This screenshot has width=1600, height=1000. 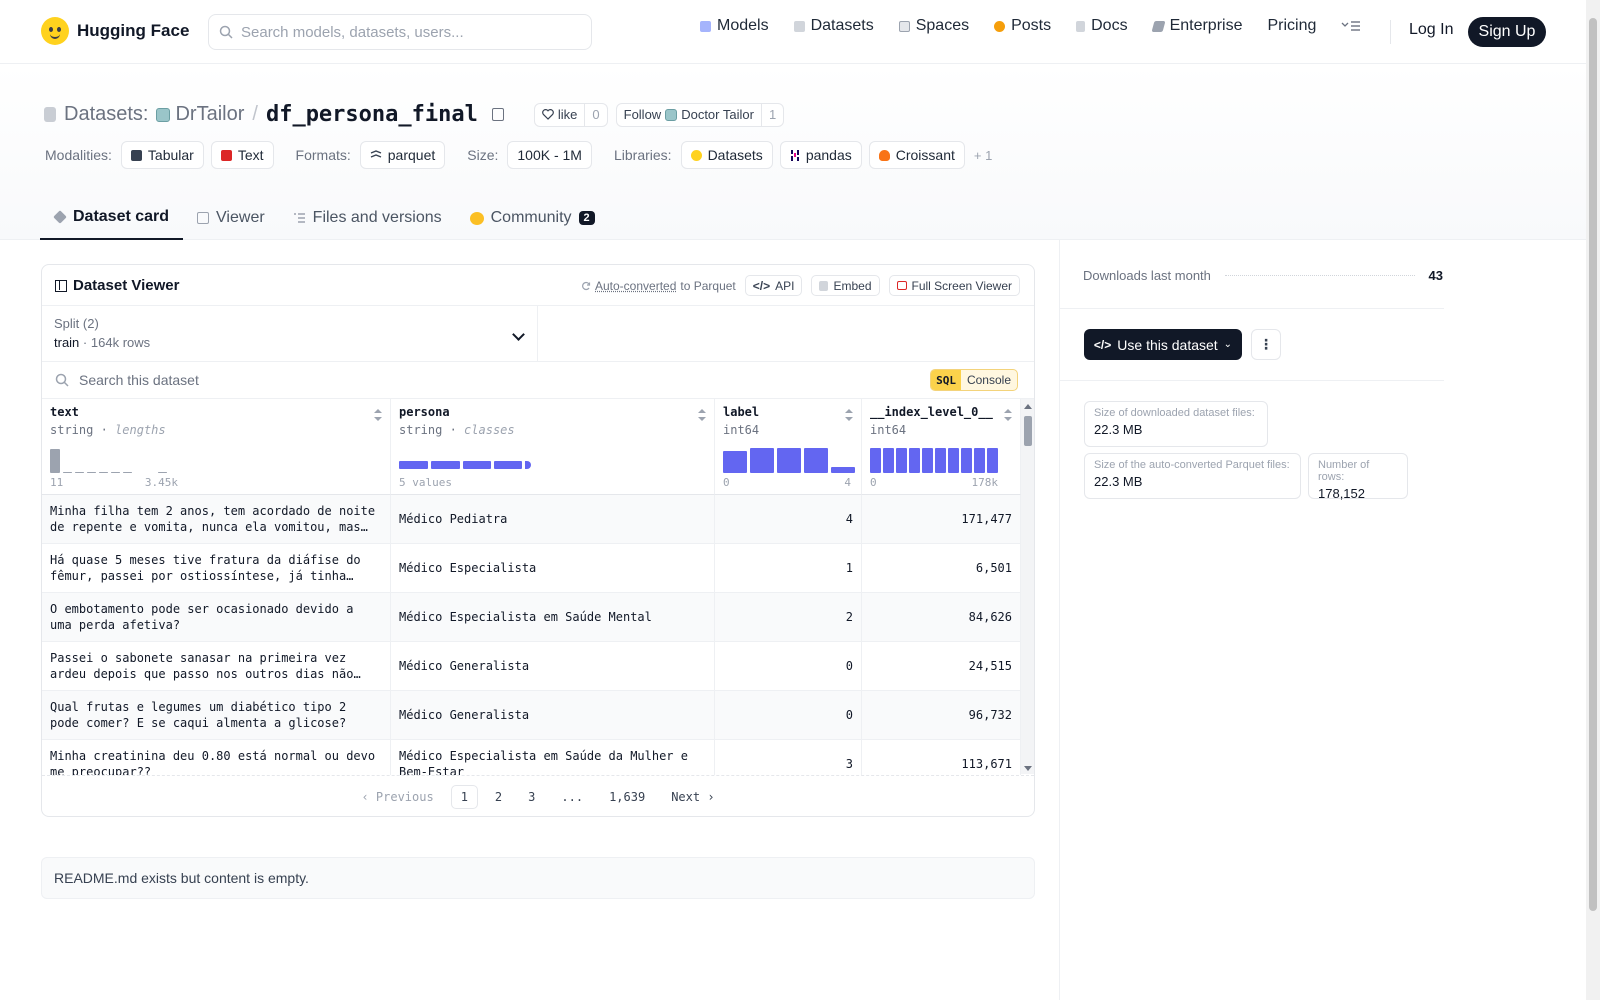 I want to click on tab-viewer: Viewer, so click(x=231, y=218).